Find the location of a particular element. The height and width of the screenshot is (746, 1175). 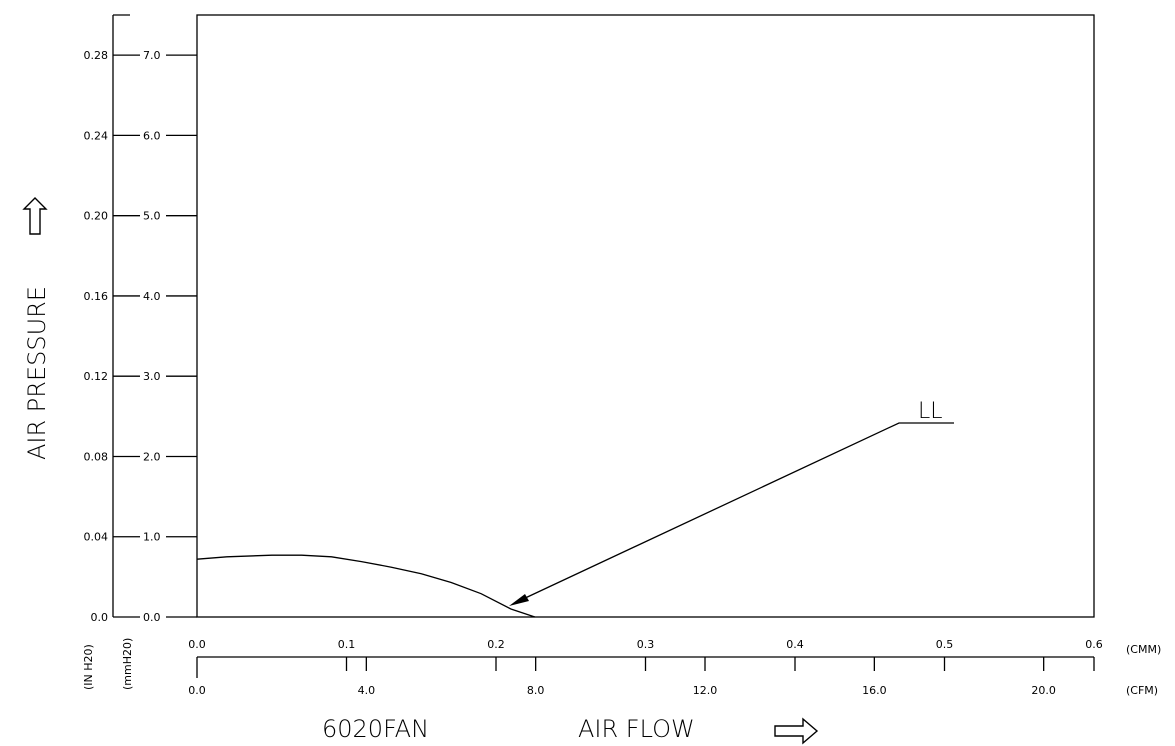

y-tick-label-mmh2o: 3.0 is located at coordinates (152, 376).